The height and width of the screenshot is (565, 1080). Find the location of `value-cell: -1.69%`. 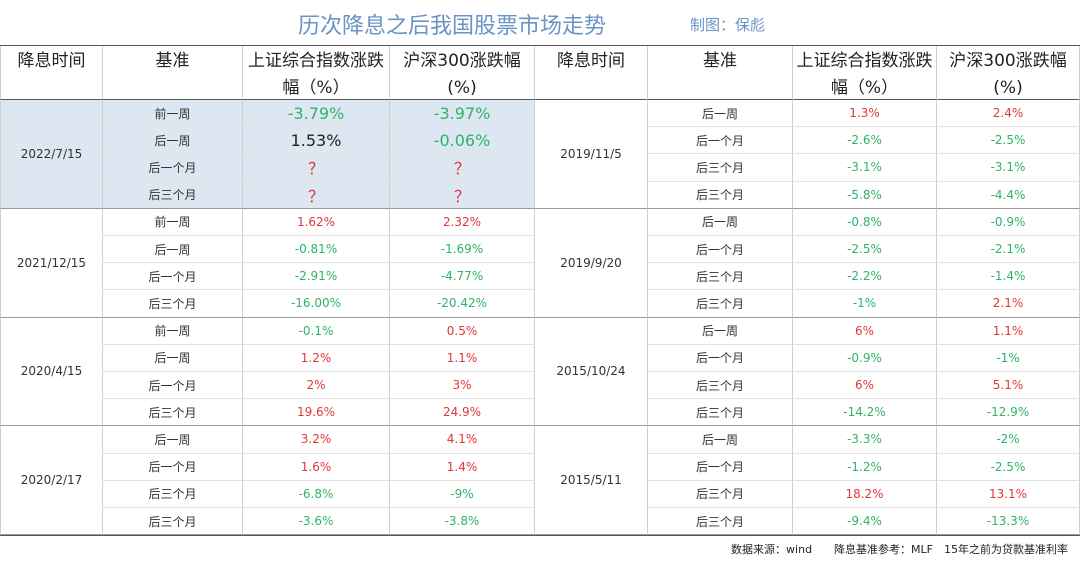

value-cell: -1.69% is located at coordinates (462, 250).